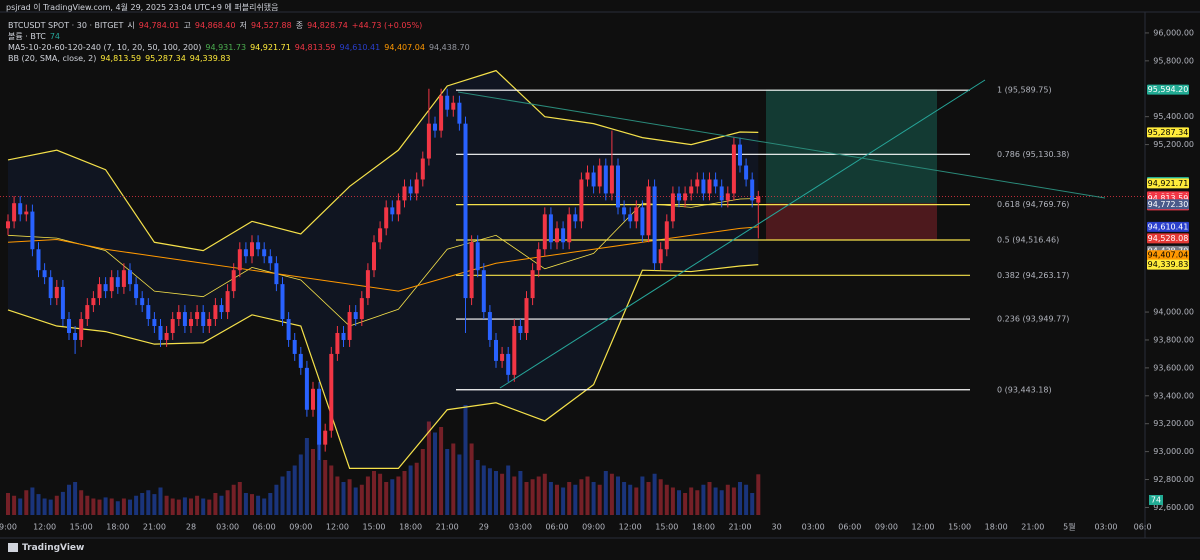  I want to click on y-tick-label: 92,800.00, so click(1173, 479).